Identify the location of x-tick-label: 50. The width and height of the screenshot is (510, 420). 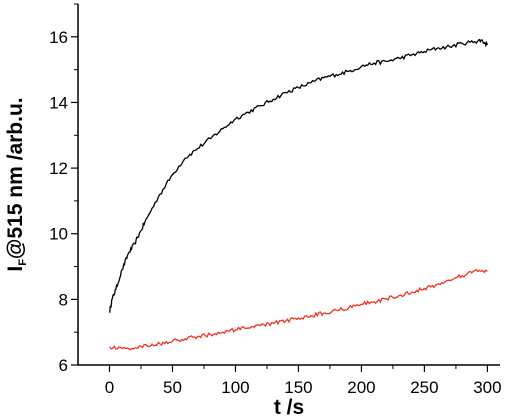
(172, 387).